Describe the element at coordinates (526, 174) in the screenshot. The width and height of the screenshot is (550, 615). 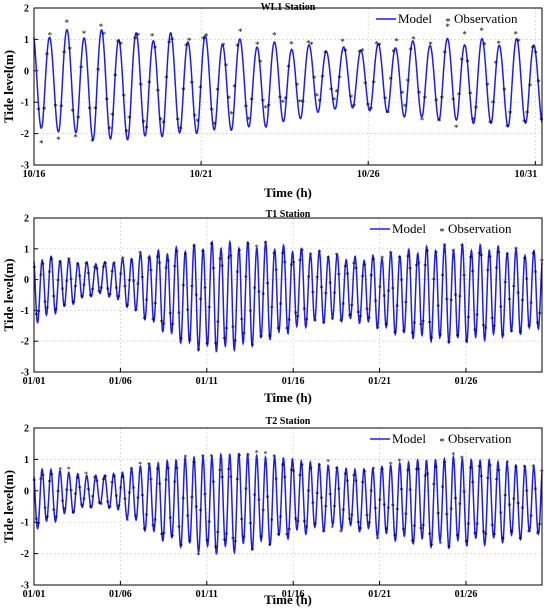
I see `x-tick-label: 10/31` at that location.